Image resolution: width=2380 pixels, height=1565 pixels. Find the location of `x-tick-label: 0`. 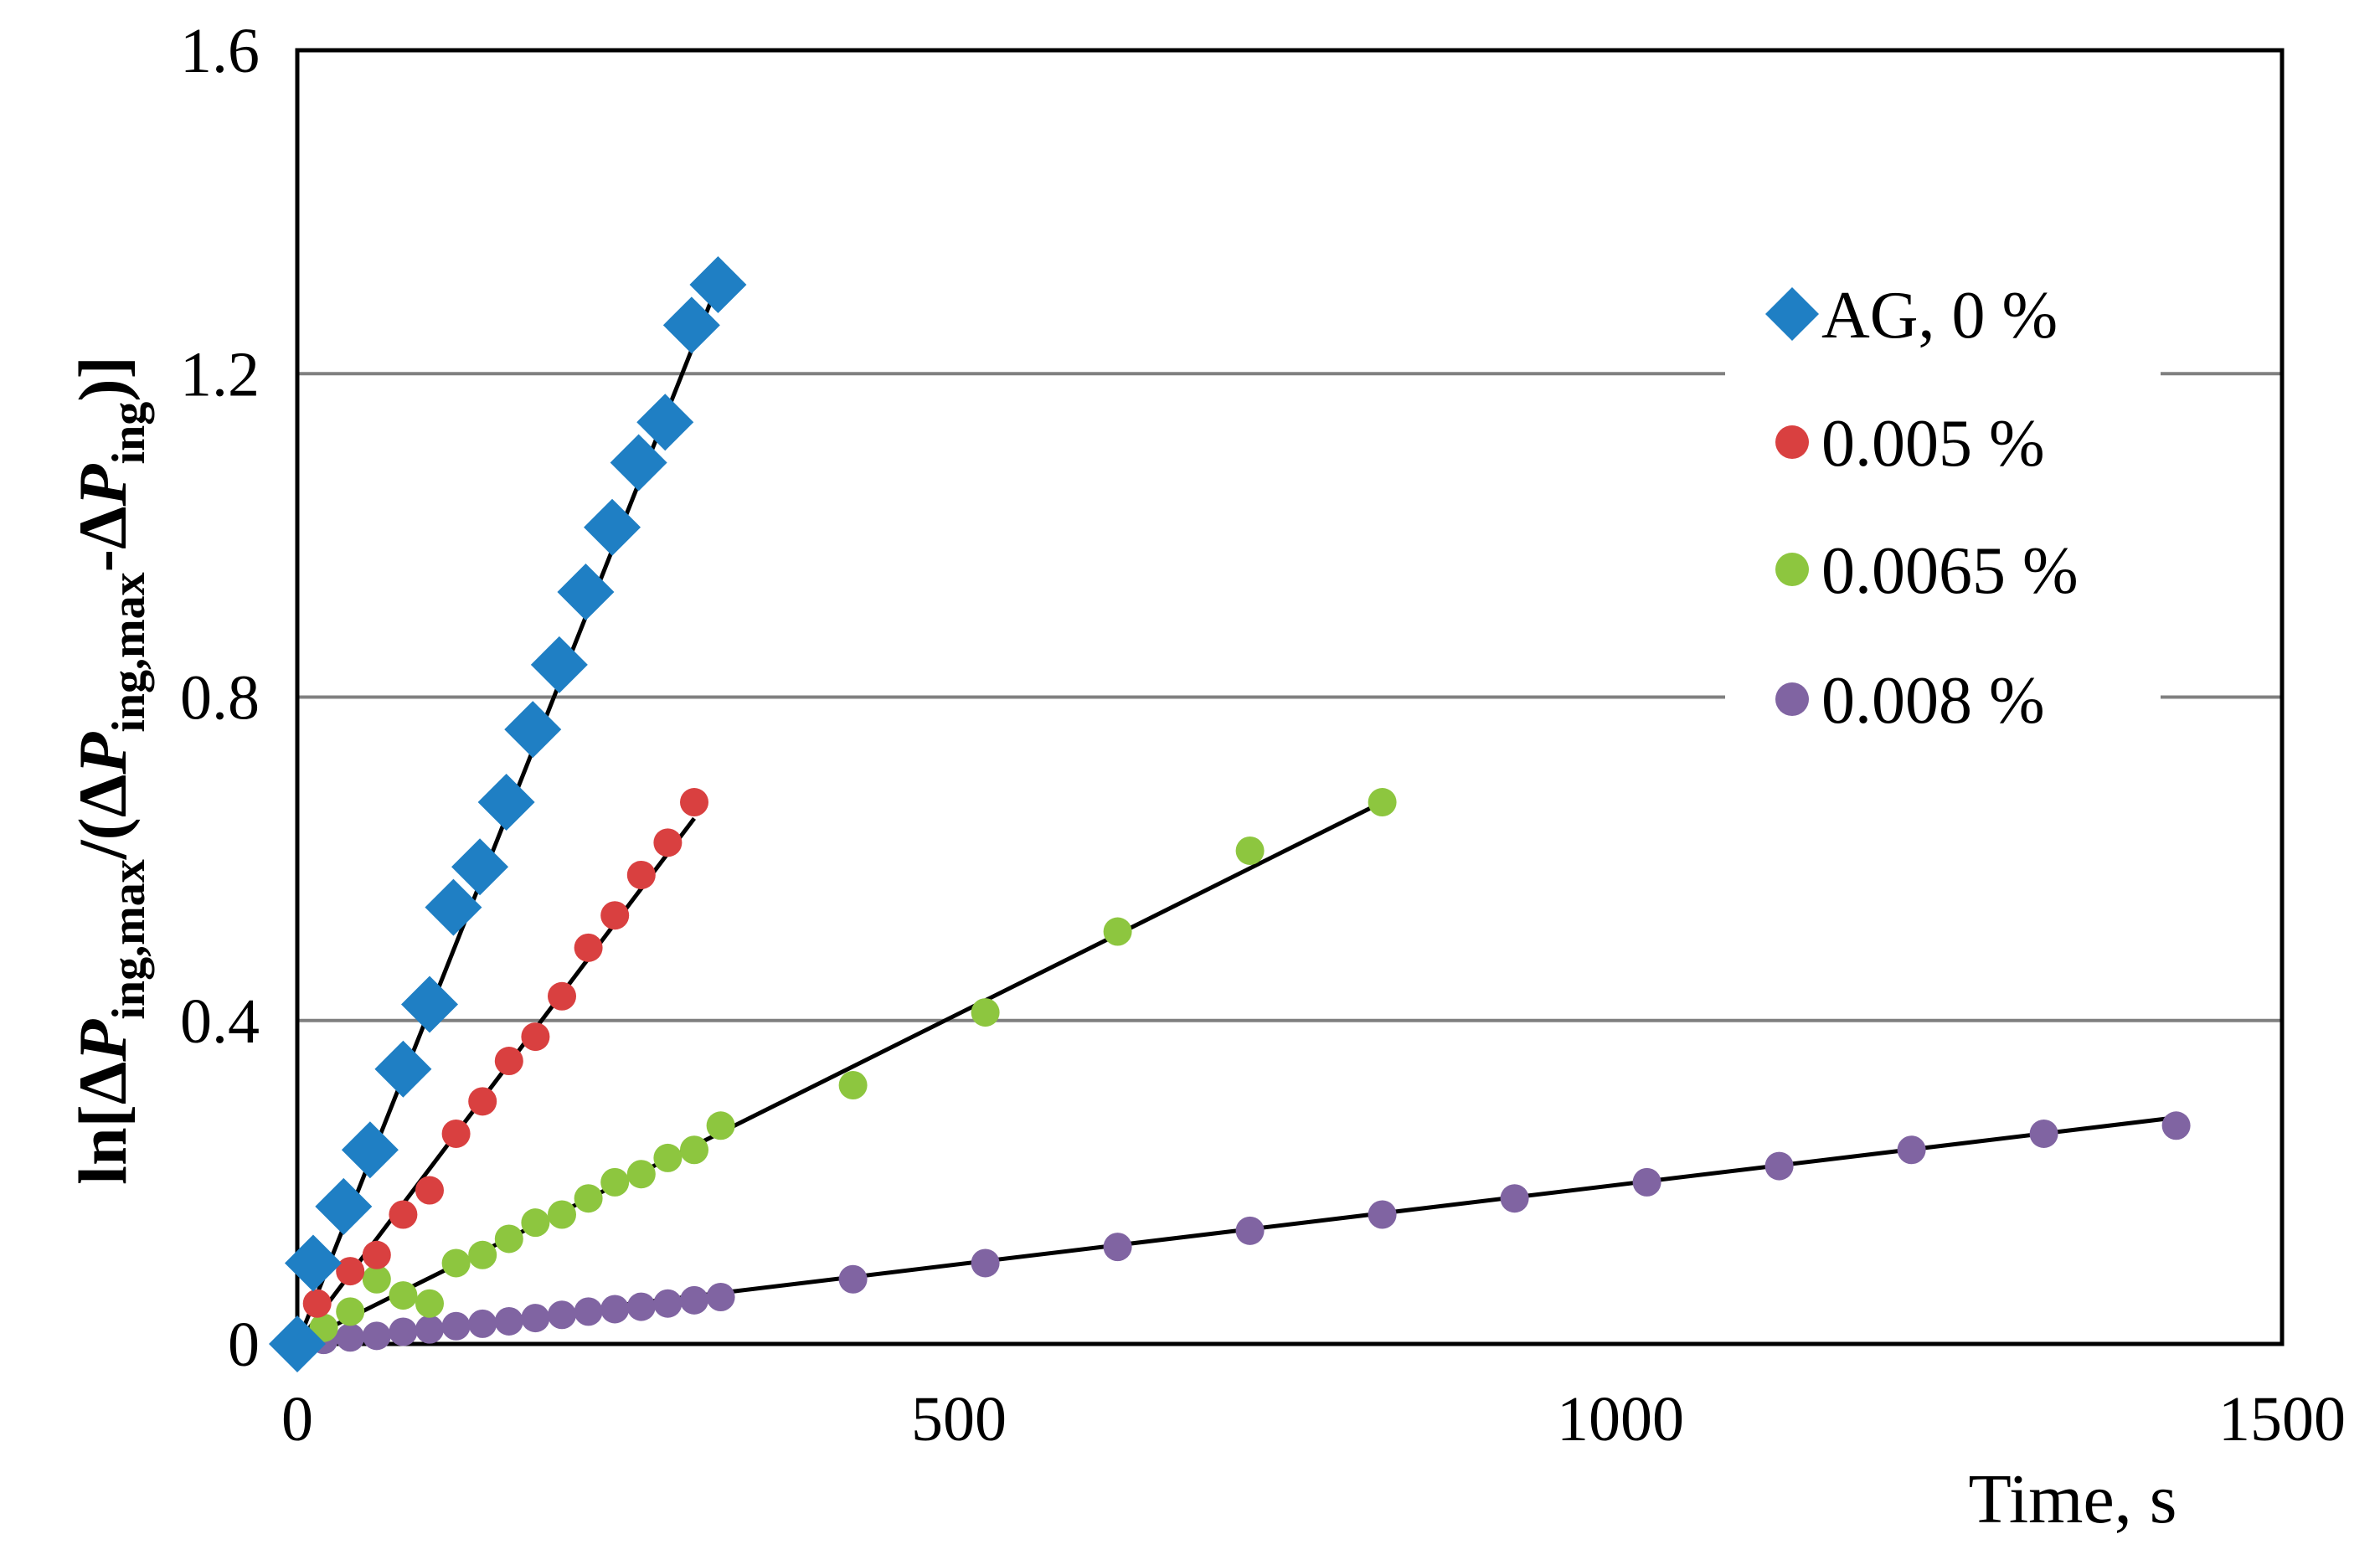

x-tick-label: 0 is located at coordinates (297, 1419).